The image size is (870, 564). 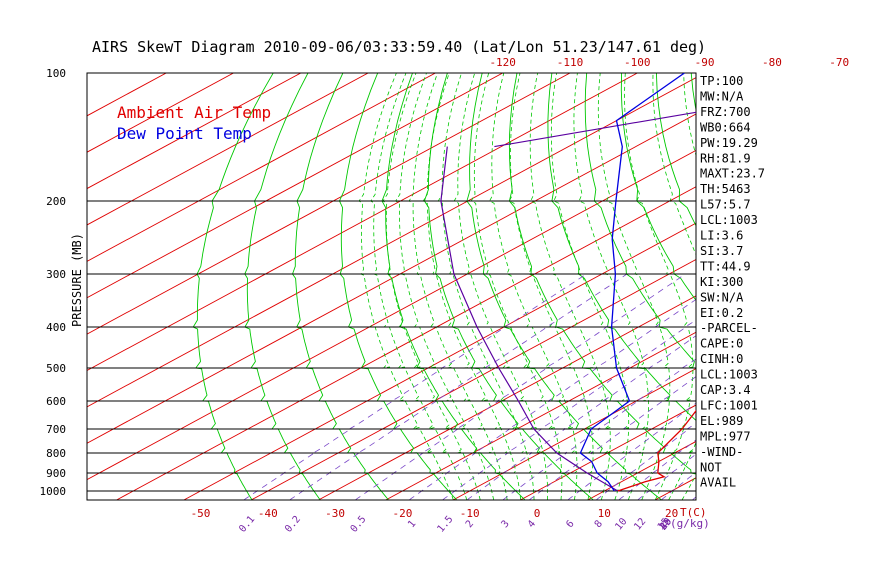 What do you see at coordinates (721, 452) in the screenshot?
I see `sounding-index: -WIND-` at bounding box center [721, 452].